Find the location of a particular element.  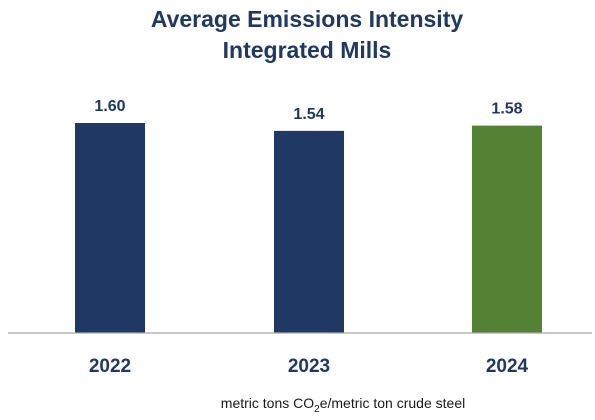

category-label-2022: 2022 is located at coordinates (110, 366).